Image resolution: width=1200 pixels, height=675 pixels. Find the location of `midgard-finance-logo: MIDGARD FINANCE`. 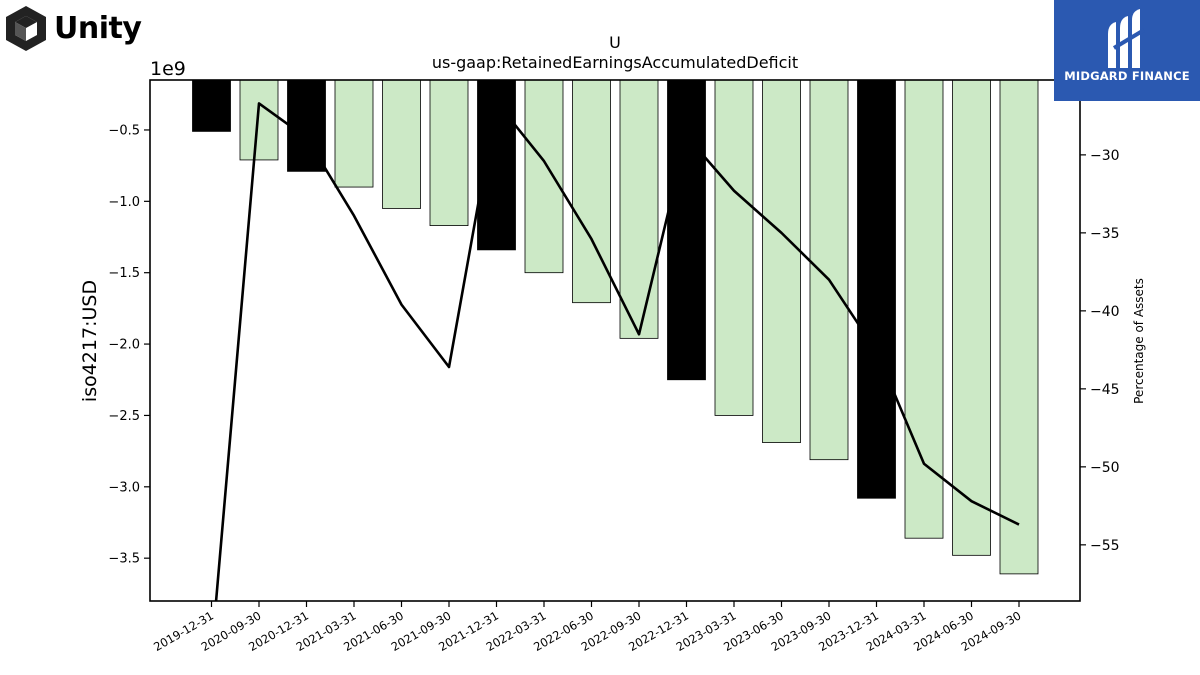

midgard-finance-logo: MIDGARD FINANCE is located at coordinates (1127, 50).